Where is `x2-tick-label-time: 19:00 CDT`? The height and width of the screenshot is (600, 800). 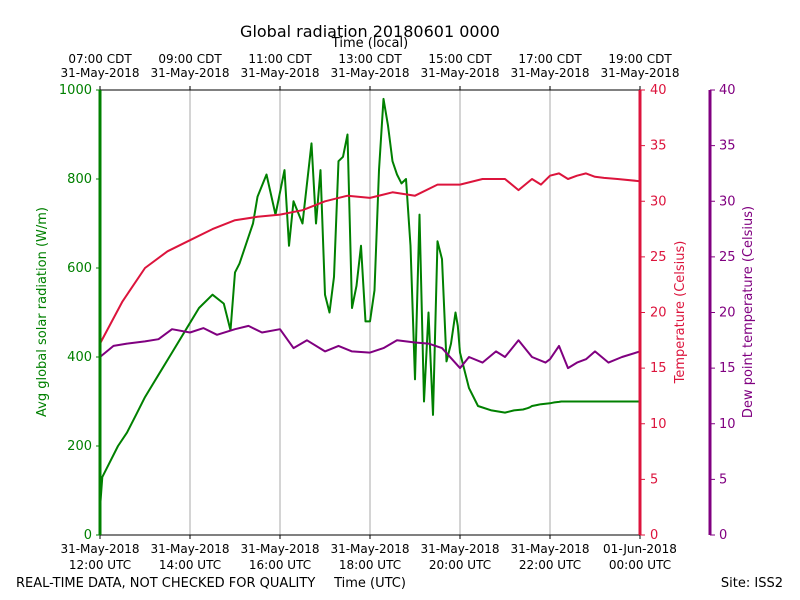
x2-tick-label-time: 19:00 CDT is located at coordinates (640, 59).